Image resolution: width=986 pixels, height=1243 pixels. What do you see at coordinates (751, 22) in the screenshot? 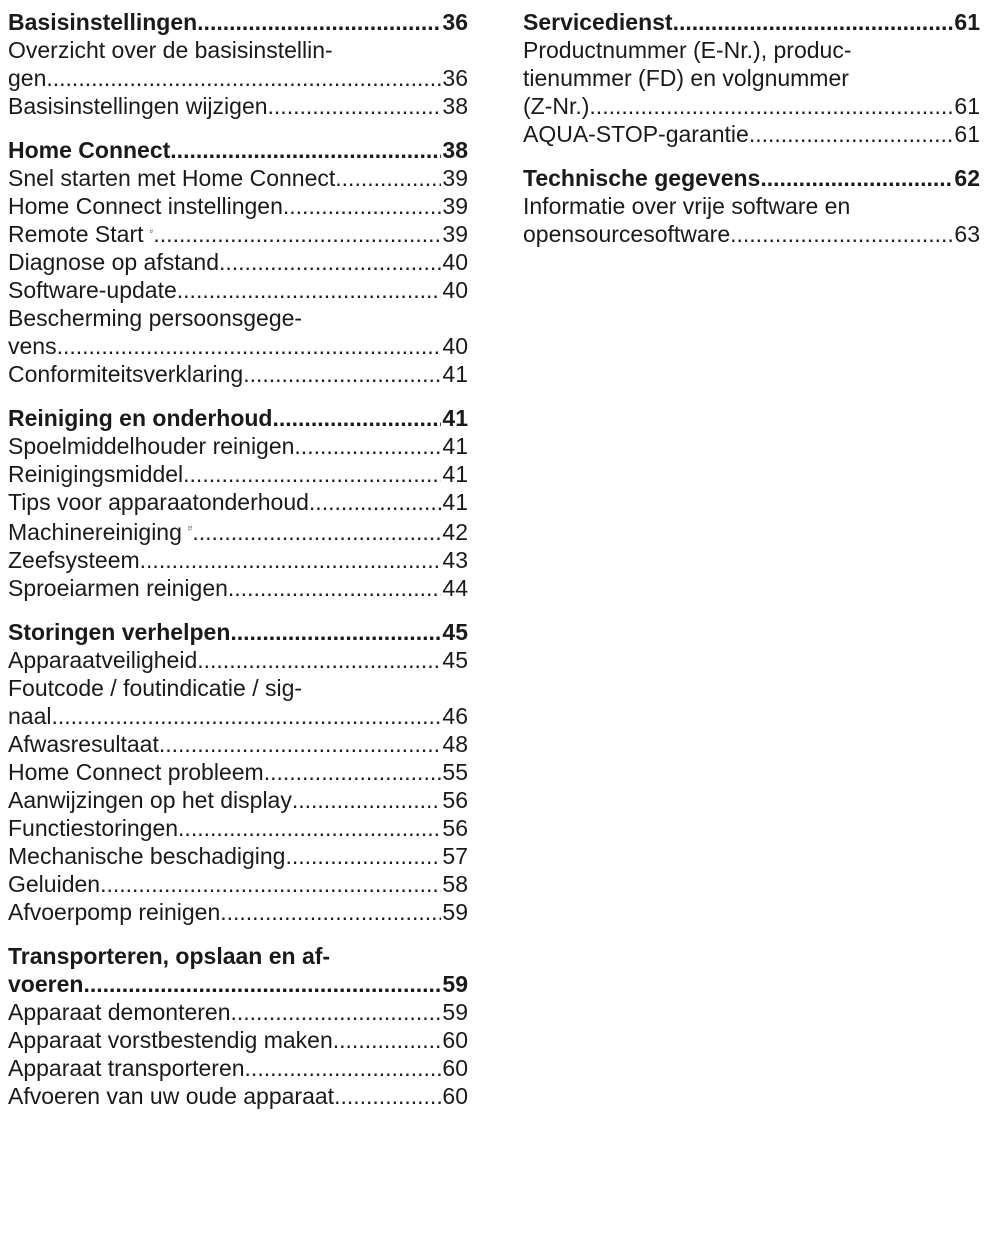
I see `toc-heading: Servicedienst 61` at bounding box center [751, 22].